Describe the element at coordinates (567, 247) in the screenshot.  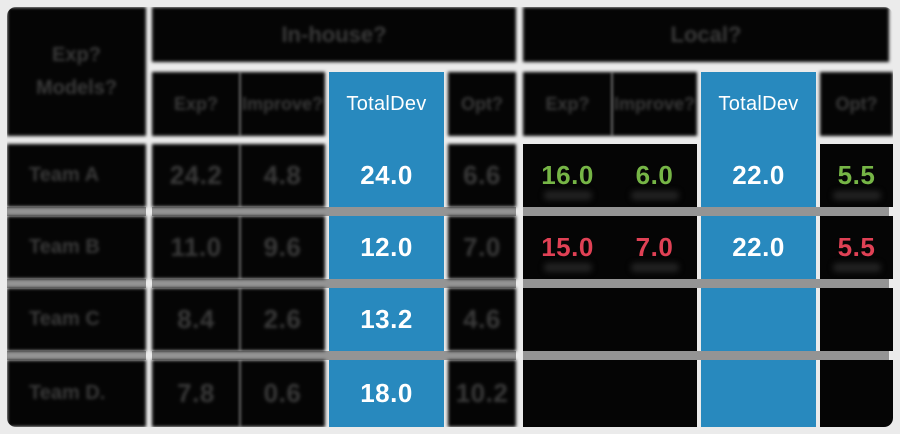
I see `g2-c1-value: 15.0` at that location.